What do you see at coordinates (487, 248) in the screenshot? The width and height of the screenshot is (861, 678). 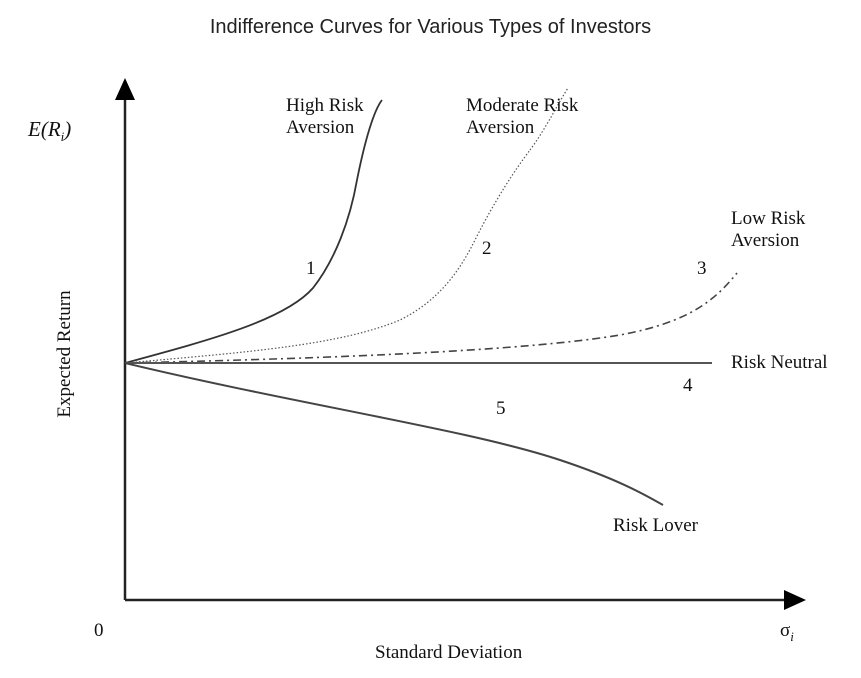 I see `curve-2-number: 2` at bounding box center [487, 248].